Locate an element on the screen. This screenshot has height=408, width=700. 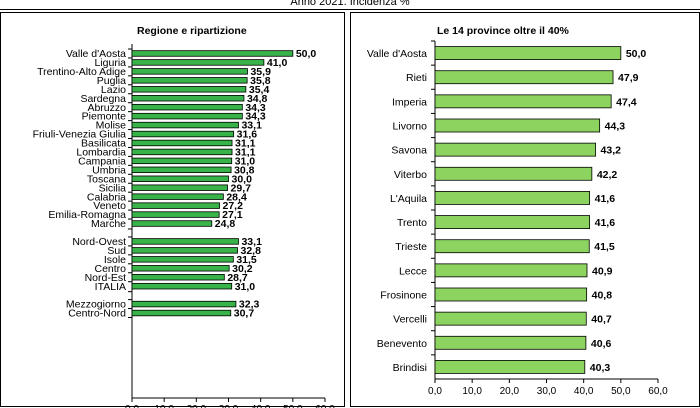
category-label-centro: Centro is located at coordinates (110, 269).